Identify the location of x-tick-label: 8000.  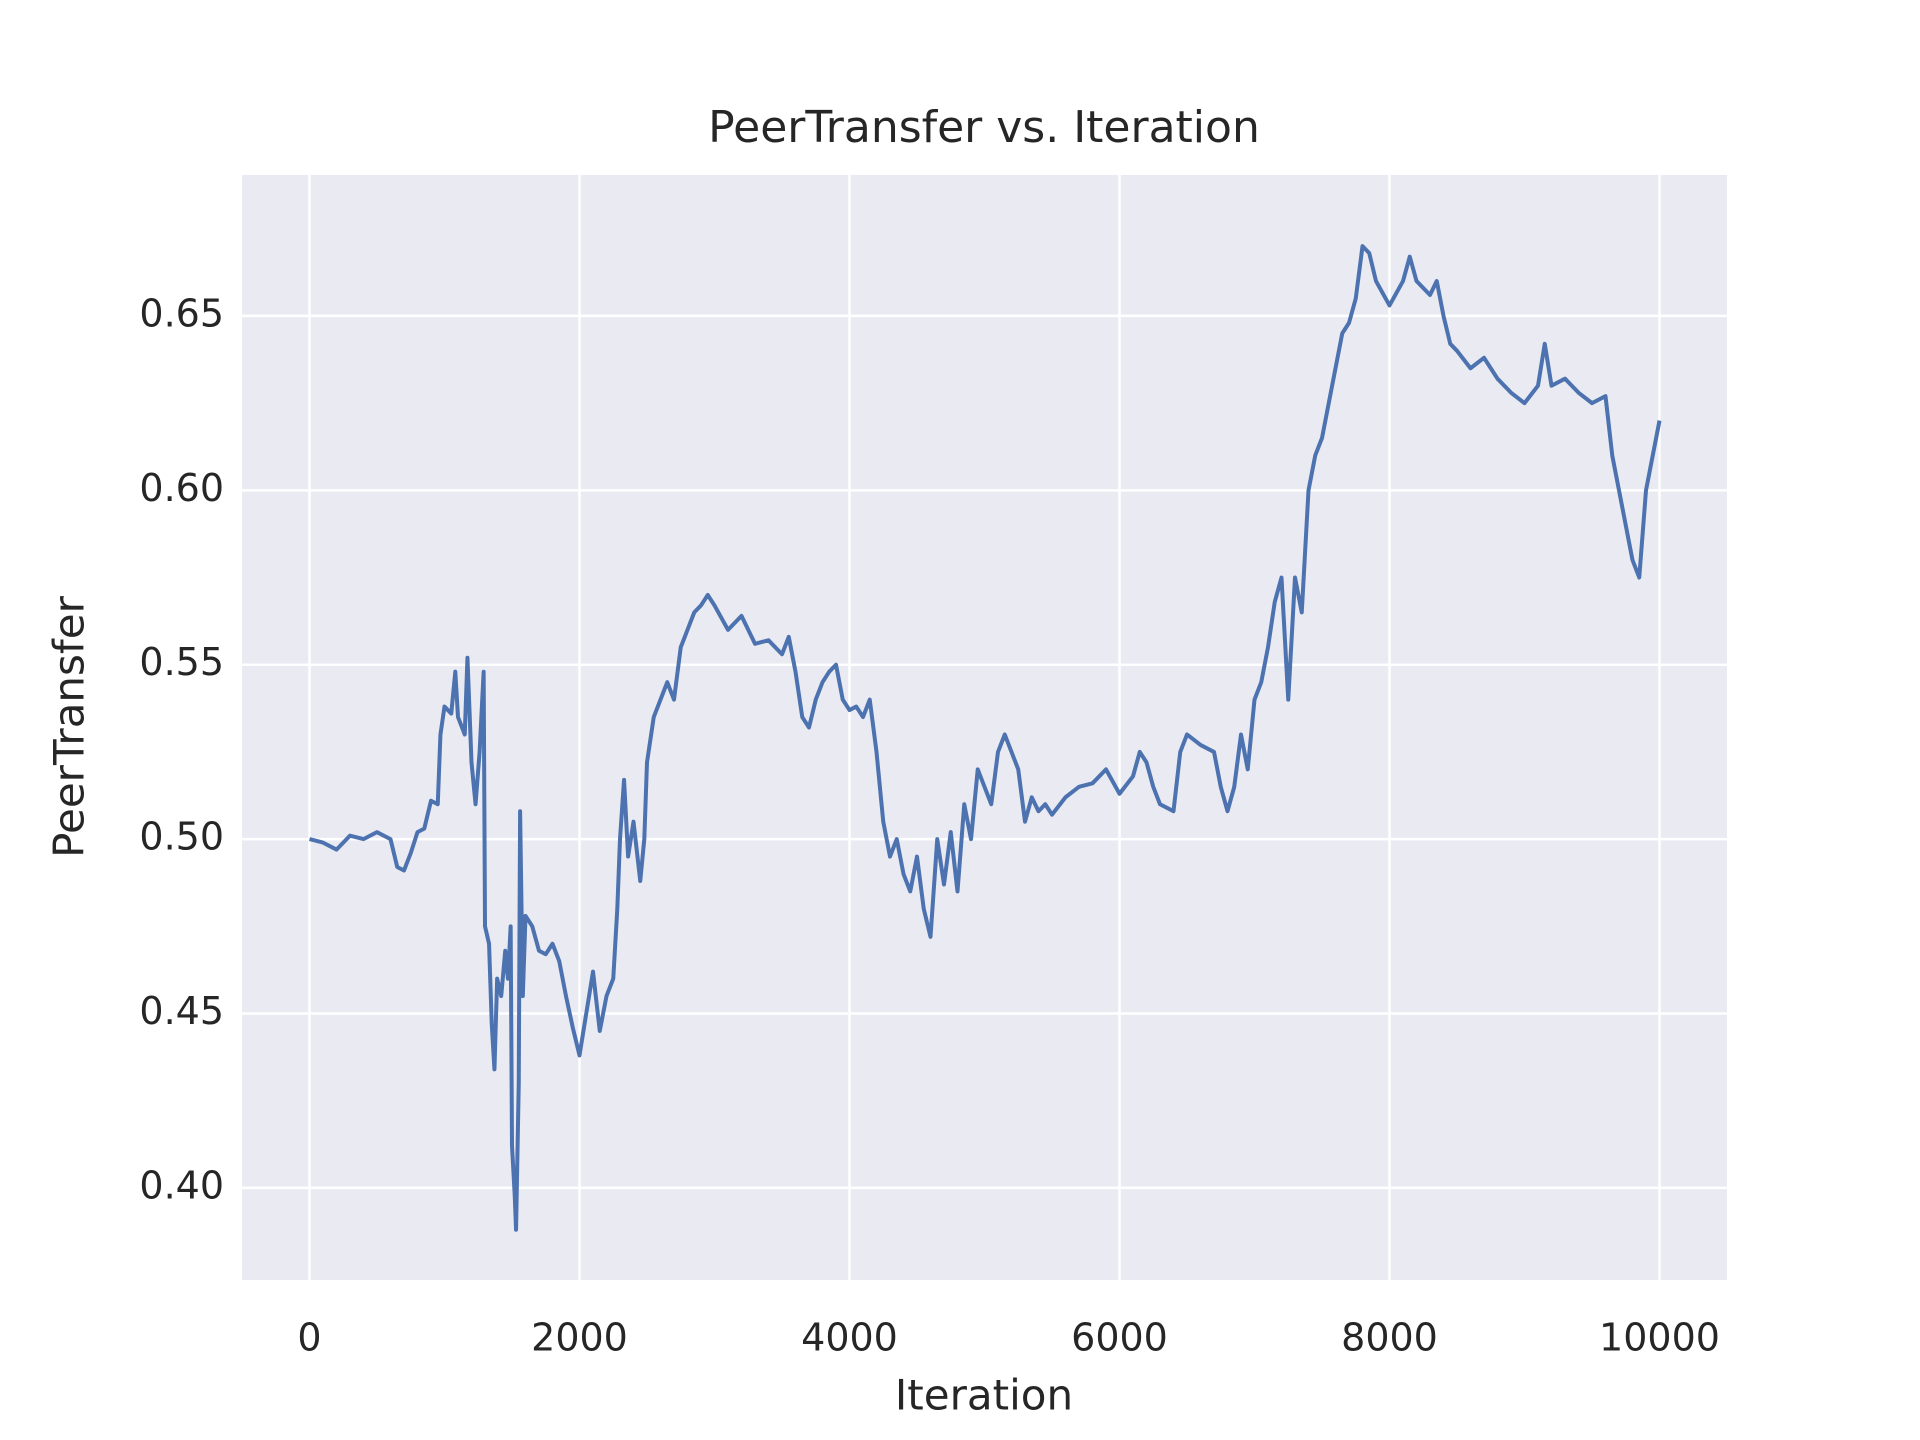
(1389, 1338).